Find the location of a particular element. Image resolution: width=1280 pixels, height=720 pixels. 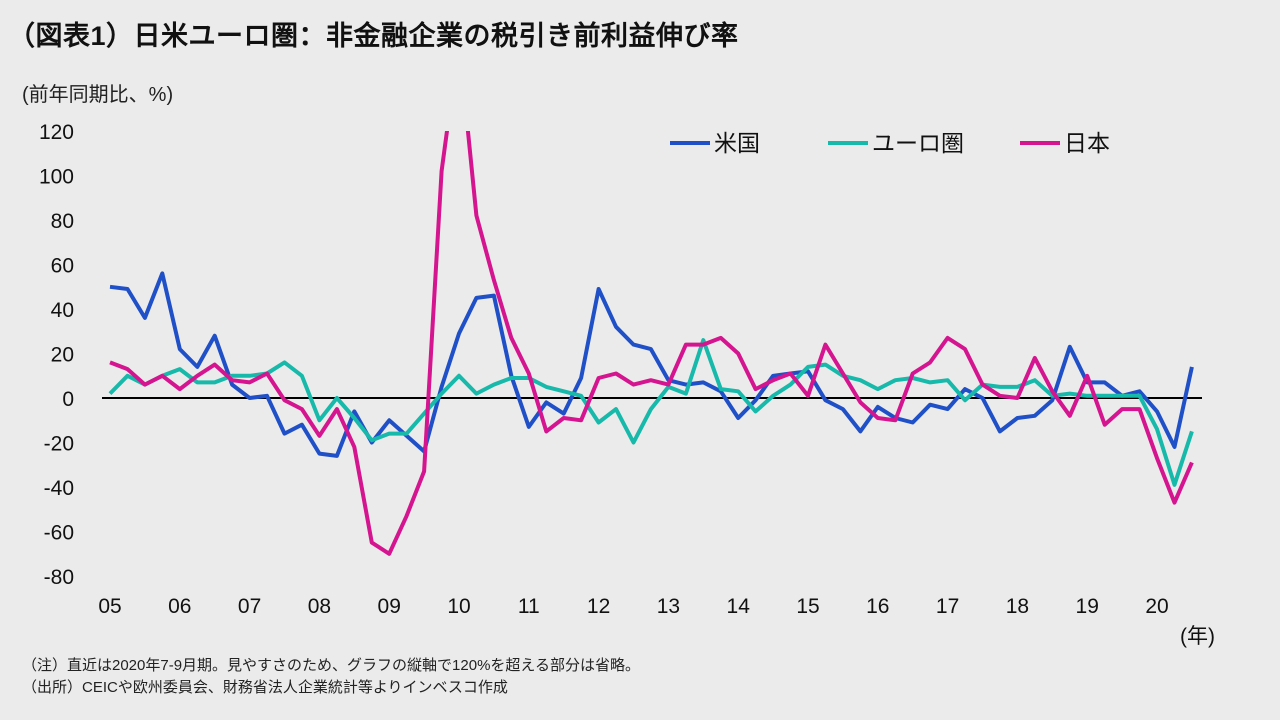

x-tick-label: 14 is located at coordinates (739, 606).